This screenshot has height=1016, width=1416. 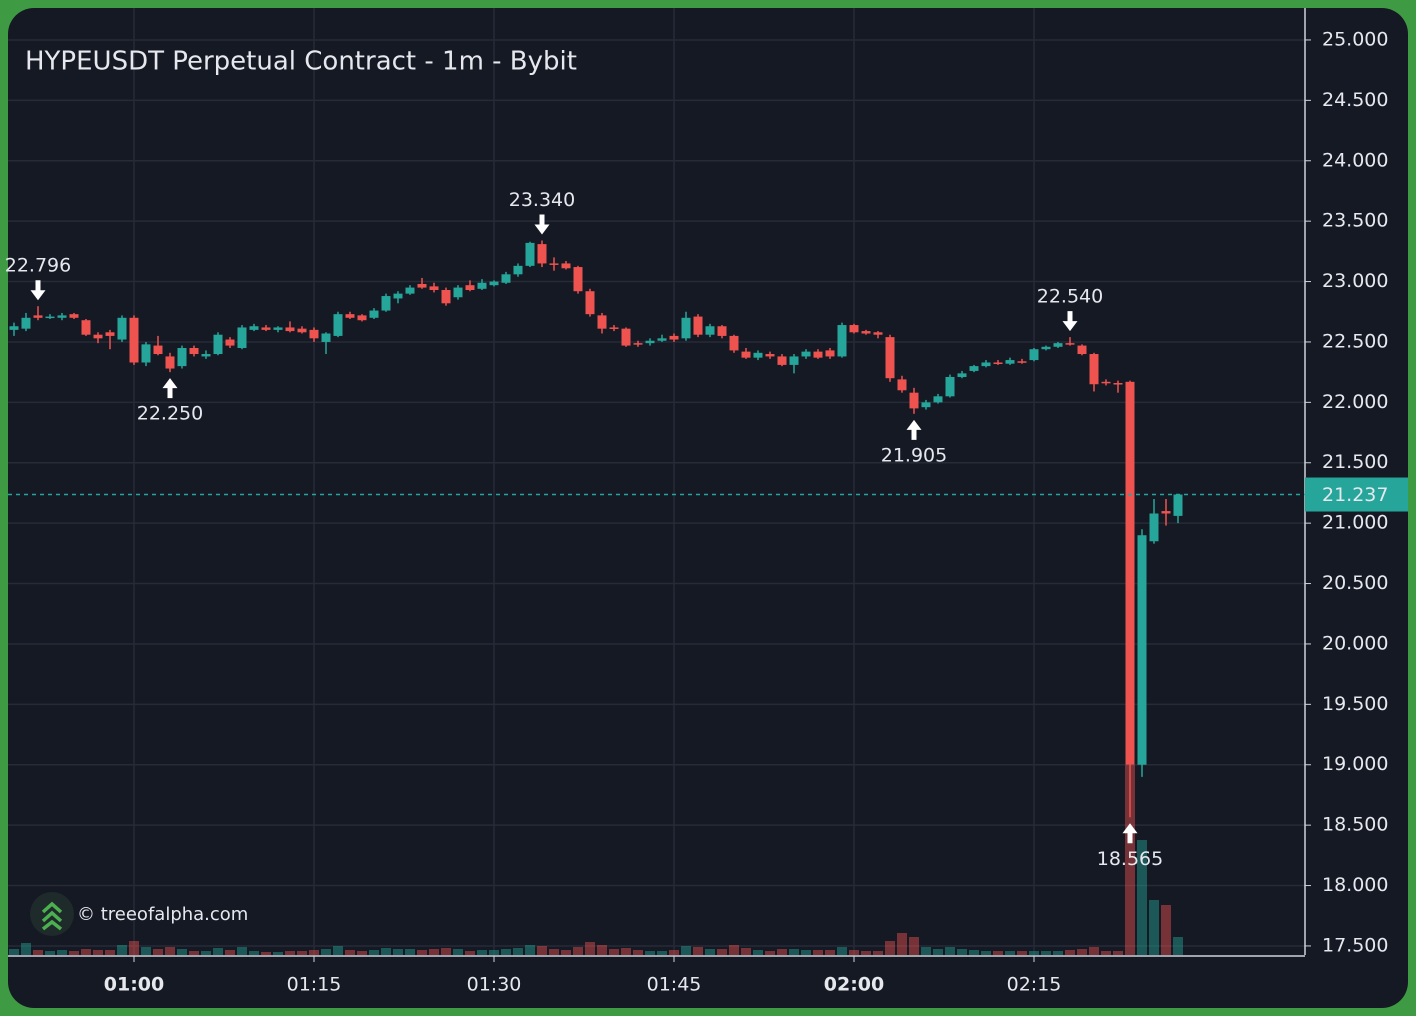 What do you see at coordinates (1355, 495) in the screenshot?
I see `last-price-label: 21.237` at bounding box center [1355, 495].